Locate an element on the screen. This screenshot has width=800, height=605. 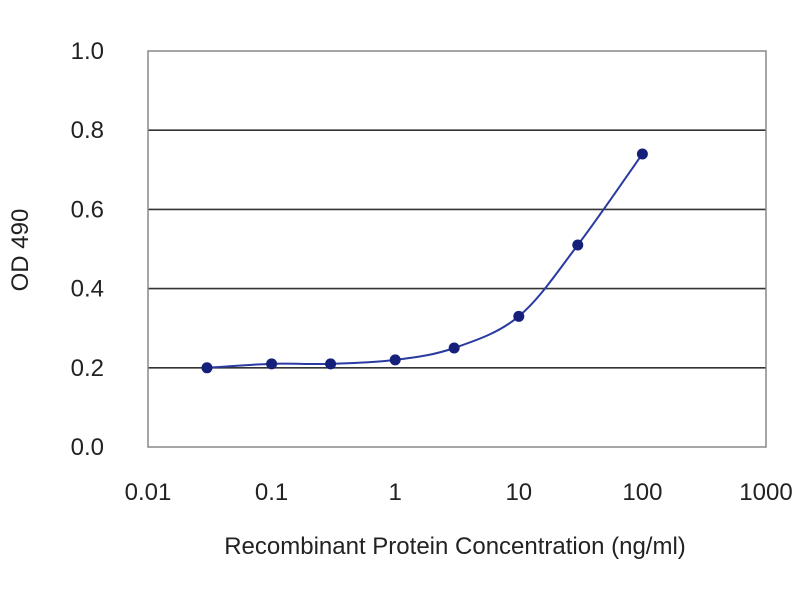
x-tick-label: 1 is located at coordinates (395, 492).